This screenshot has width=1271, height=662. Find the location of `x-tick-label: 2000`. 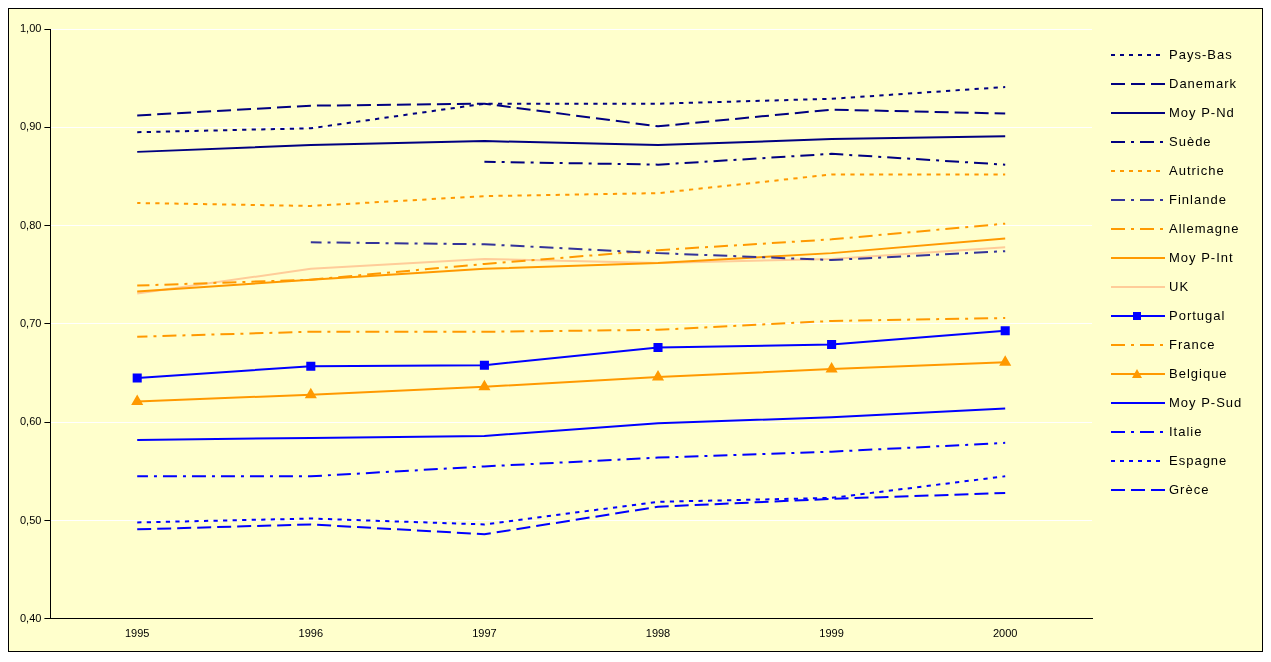

x-tick-label: 2000 is located at coordinates (1005, 633).